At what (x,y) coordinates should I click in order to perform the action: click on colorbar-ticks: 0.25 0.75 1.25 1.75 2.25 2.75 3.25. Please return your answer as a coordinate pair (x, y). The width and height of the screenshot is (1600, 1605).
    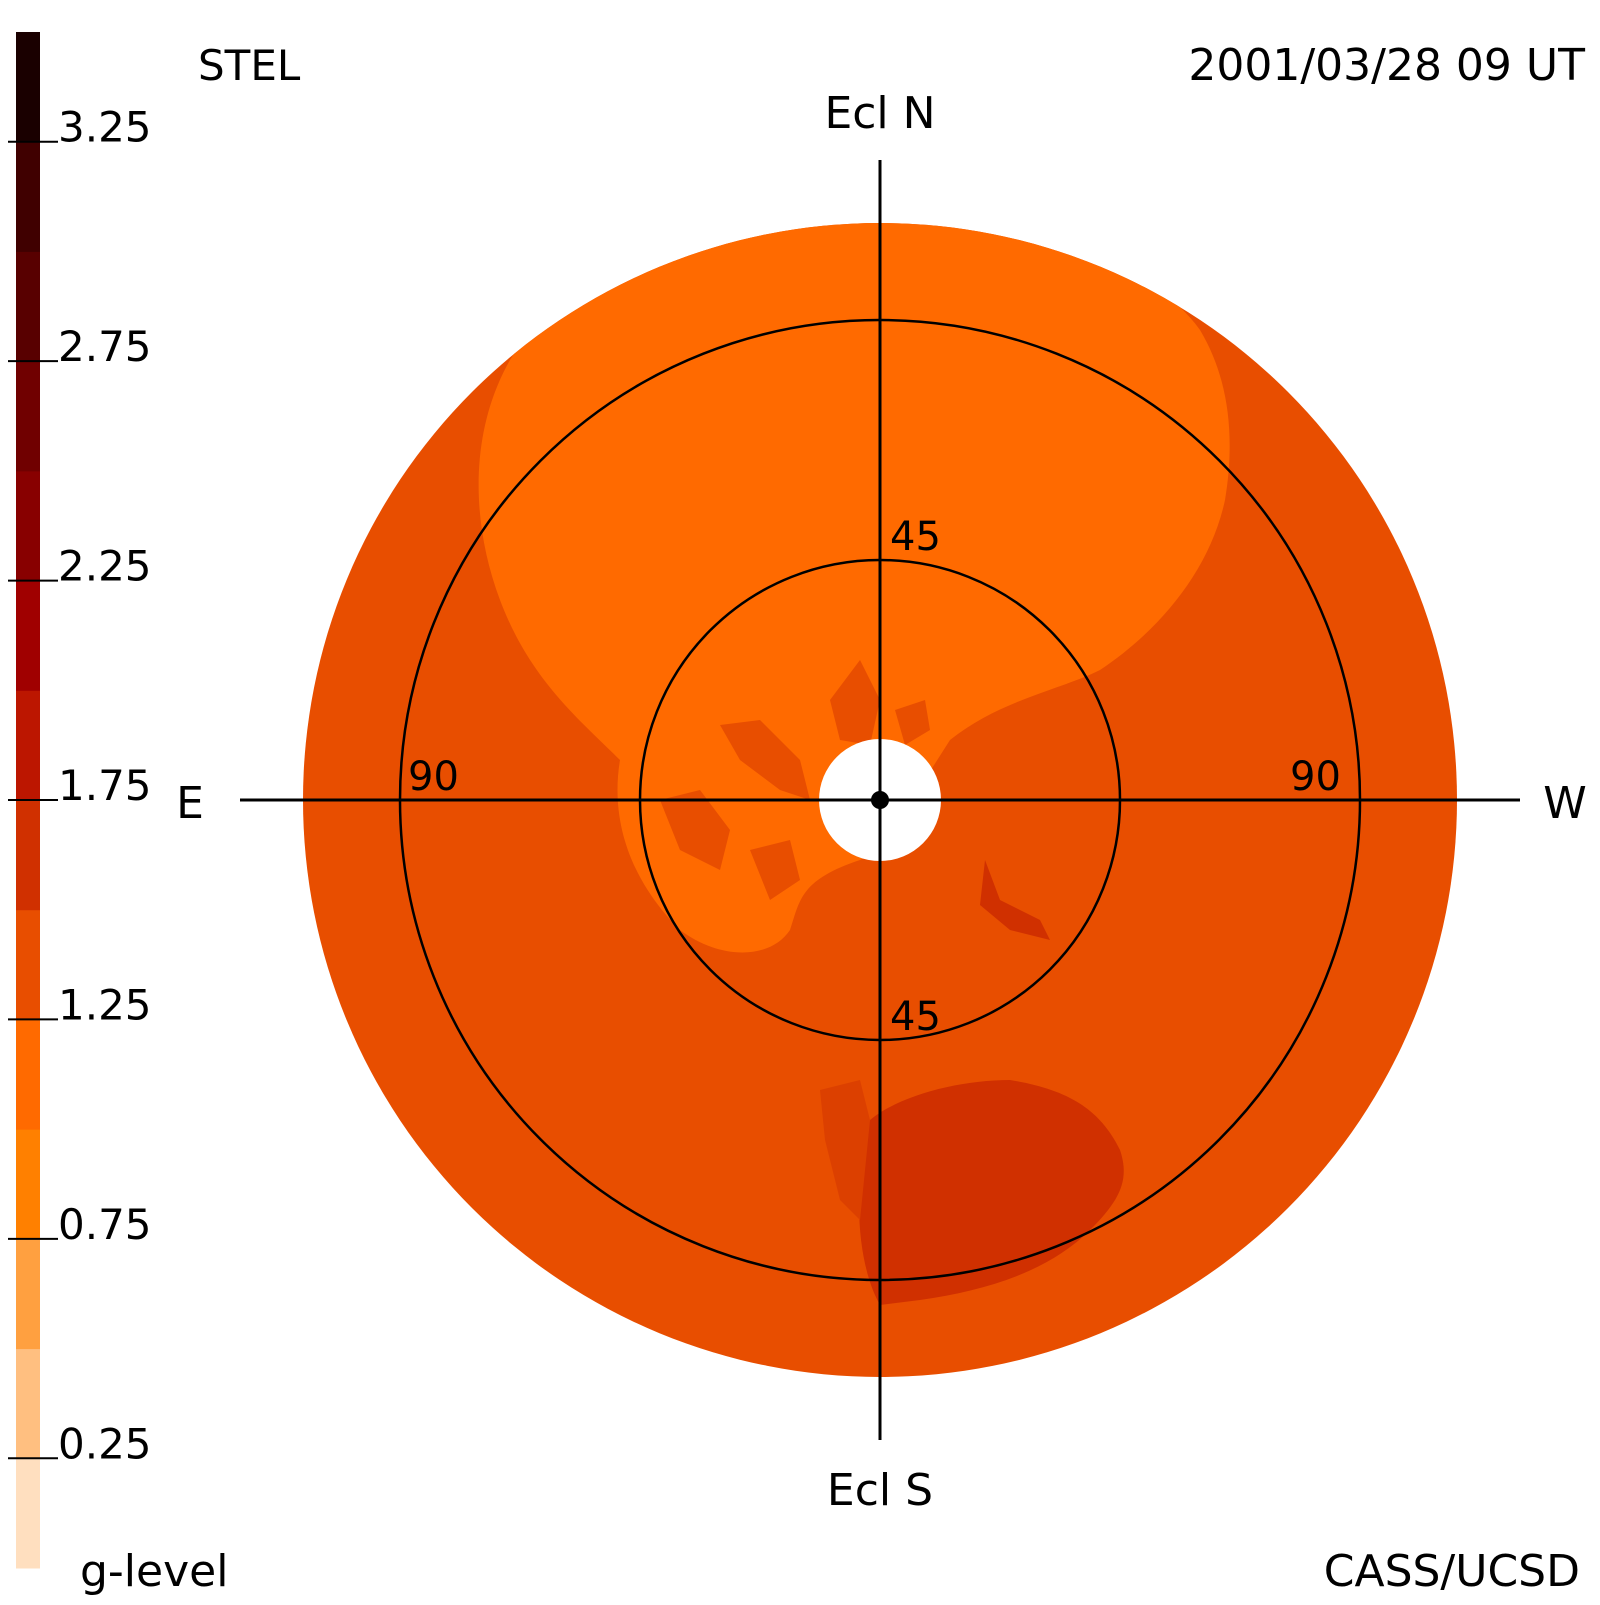
    Looking at the image, I should click on (80, 785).